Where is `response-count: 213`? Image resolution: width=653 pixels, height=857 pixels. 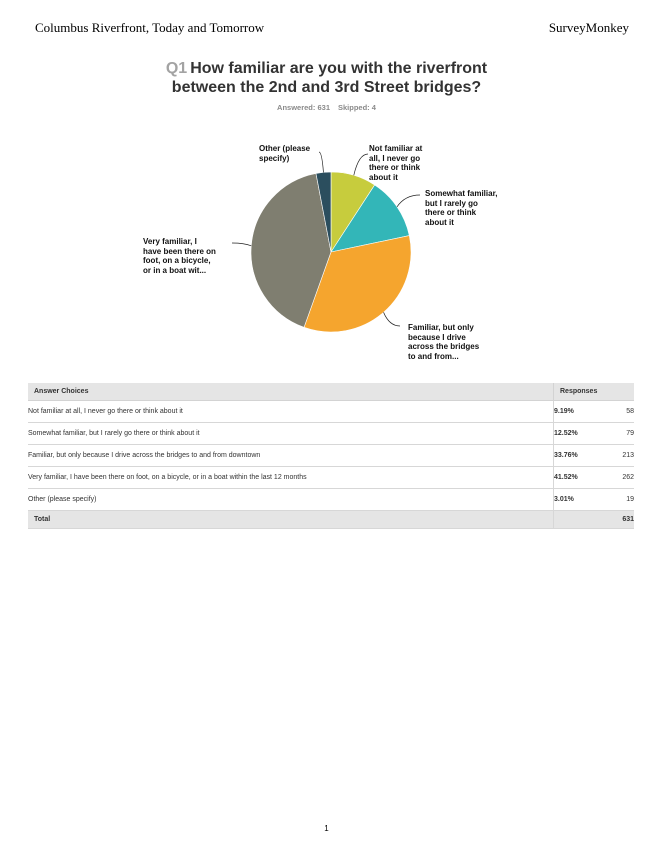
response-count: 213 is located at coordinates (614, 455).